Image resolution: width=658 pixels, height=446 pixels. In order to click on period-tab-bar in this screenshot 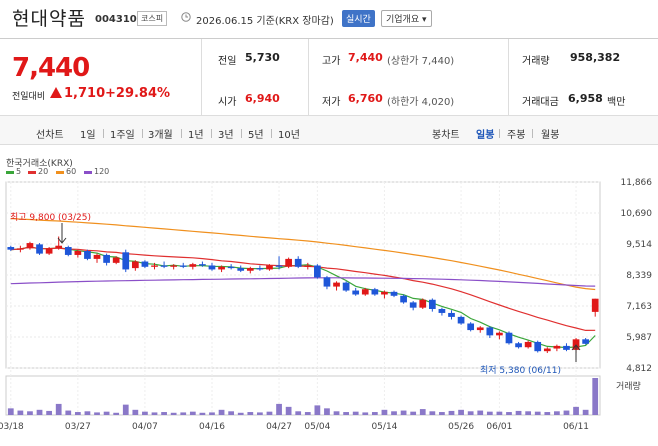, I will do `click(329, 130)`.